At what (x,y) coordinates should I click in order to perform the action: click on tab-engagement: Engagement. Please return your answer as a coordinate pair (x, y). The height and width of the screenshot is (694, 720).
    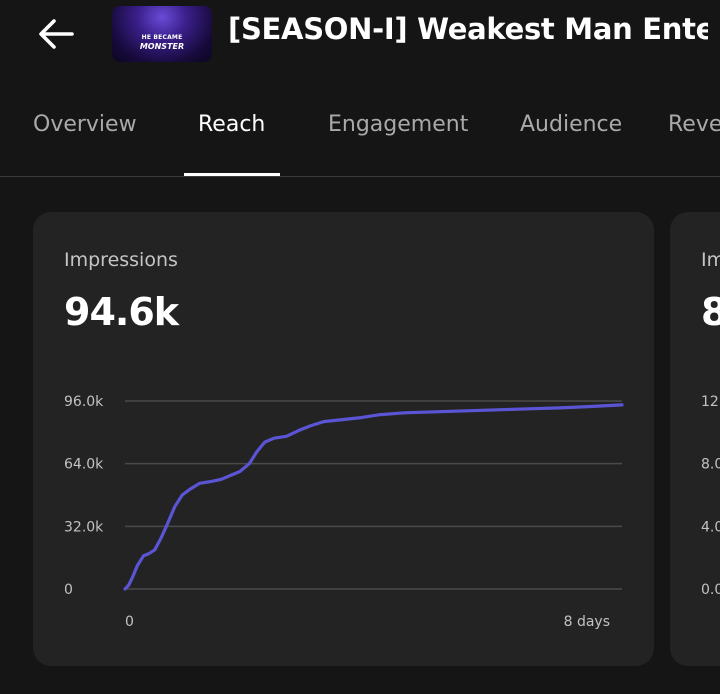
    Looking at the image, I should click on (398, 124).